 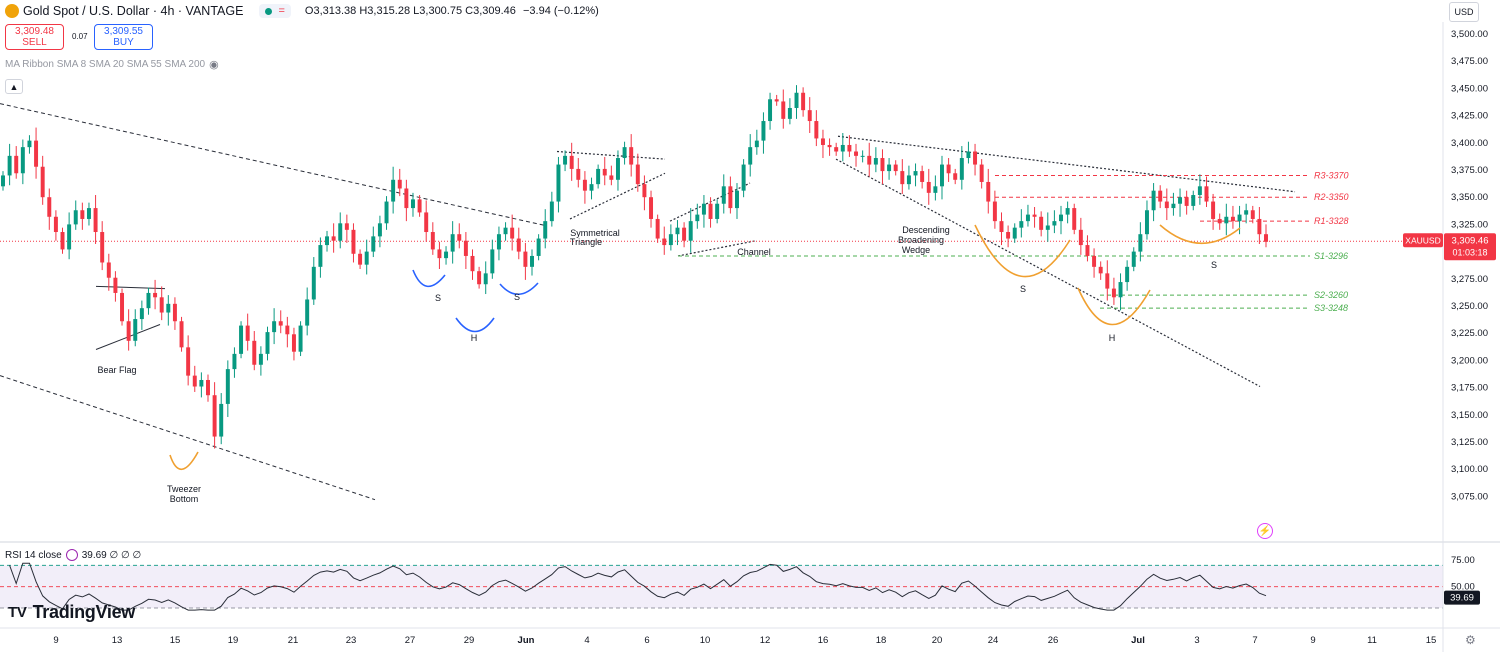 I want to click on tradingview-logo: TV TradingView, so click(x=71, y=612).